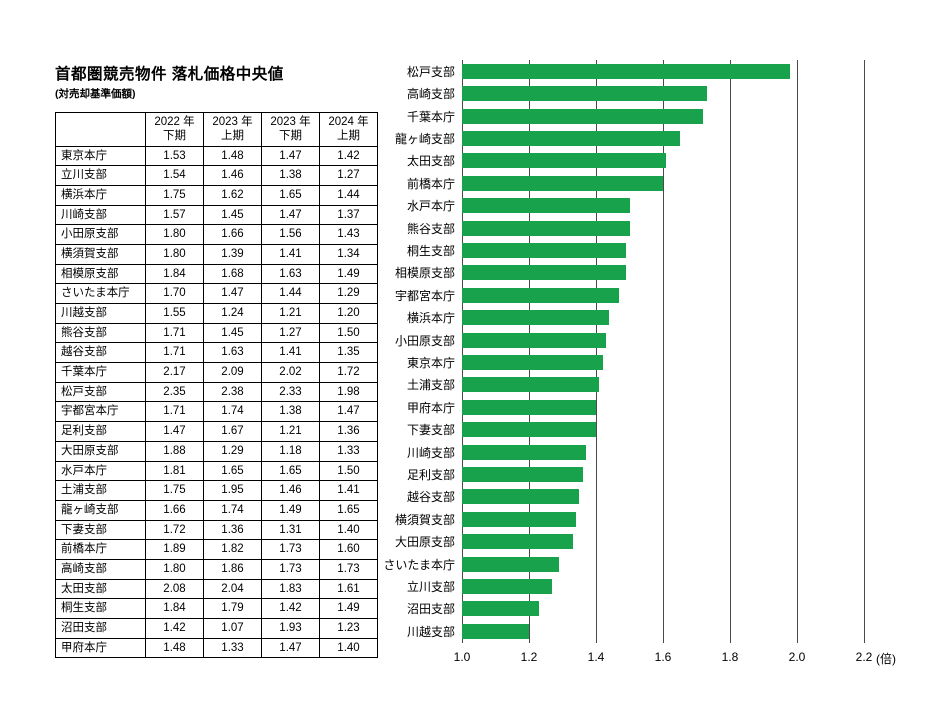  I want to click on table-row: 沼田支部 1.42 1.07 1.93 1.23, so click(216, 628).